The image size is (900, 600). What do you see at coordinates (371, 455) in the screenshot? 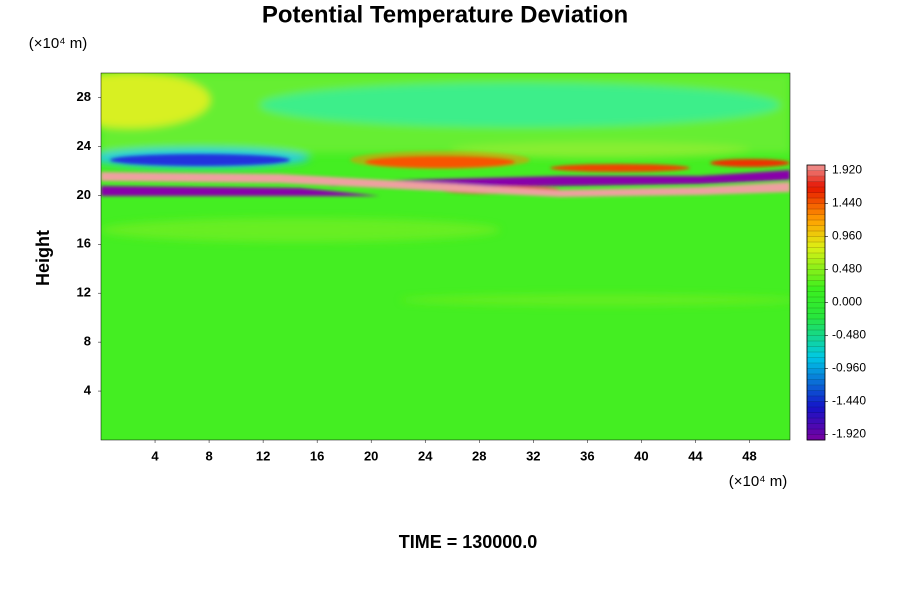
I see `x-tick-label: 20` at bounding box center [371, 455].